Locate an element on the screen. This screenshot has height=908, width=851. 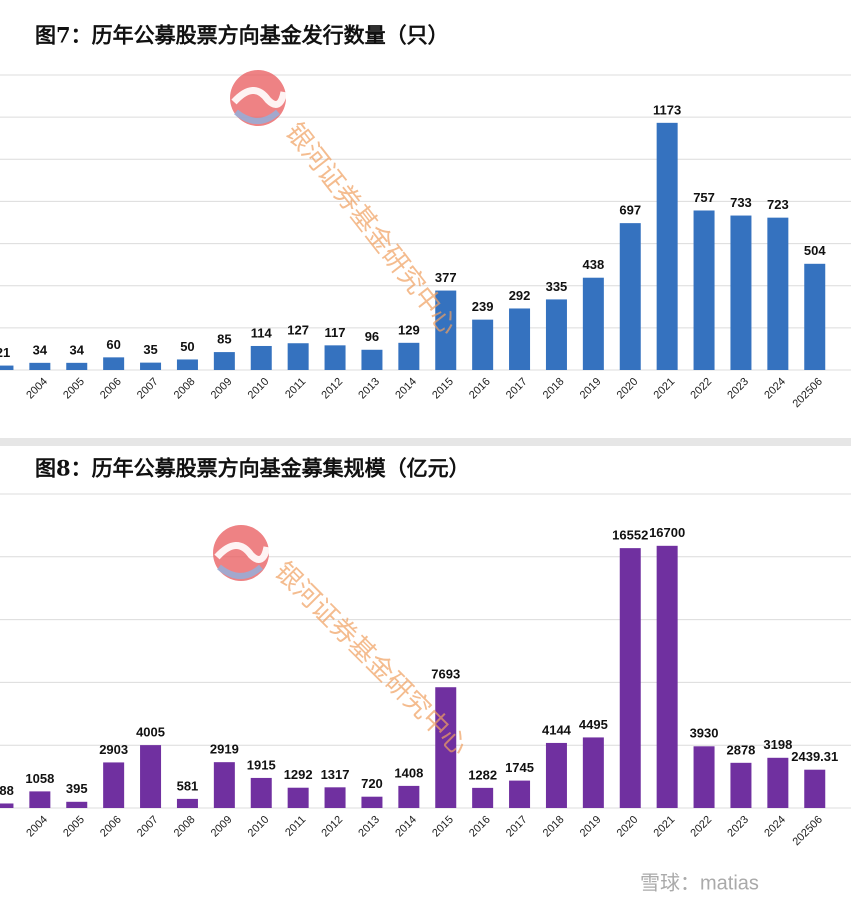
value-label: 438 is located at coordinates (593, 264).